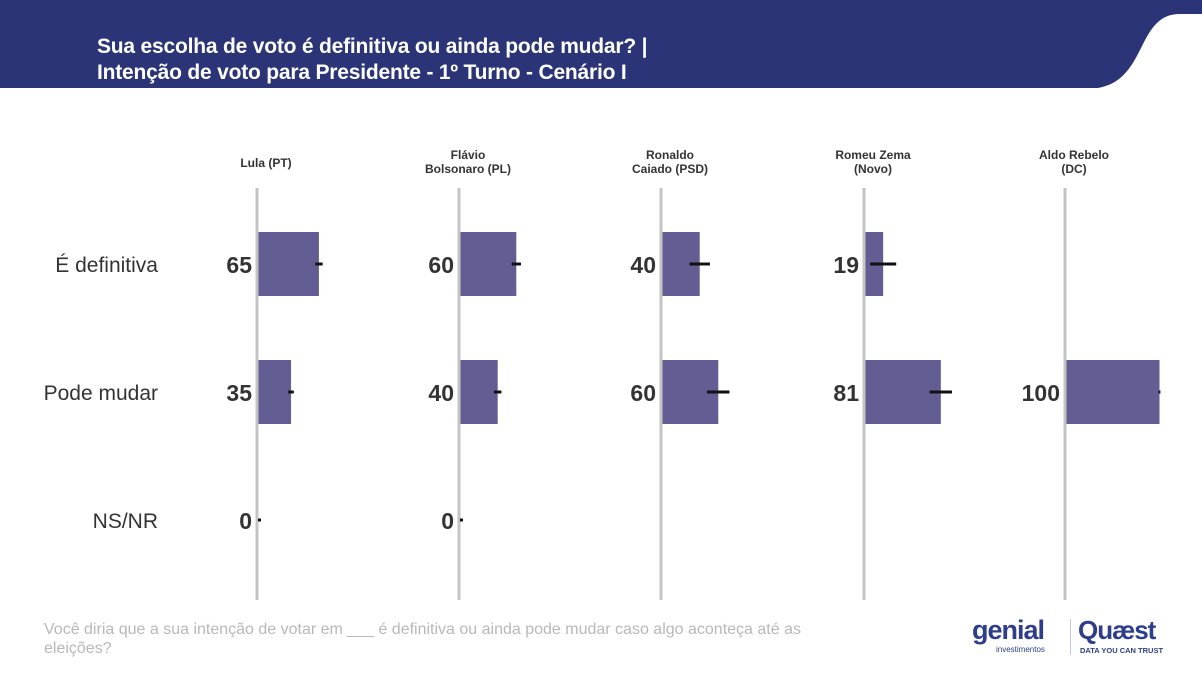 This screenshot has width=1202, height=678. What do you see at coordinates (1073, 169) in the screenshot?
I see `panel-label: (DC)` at bounding box center [1073, 169].